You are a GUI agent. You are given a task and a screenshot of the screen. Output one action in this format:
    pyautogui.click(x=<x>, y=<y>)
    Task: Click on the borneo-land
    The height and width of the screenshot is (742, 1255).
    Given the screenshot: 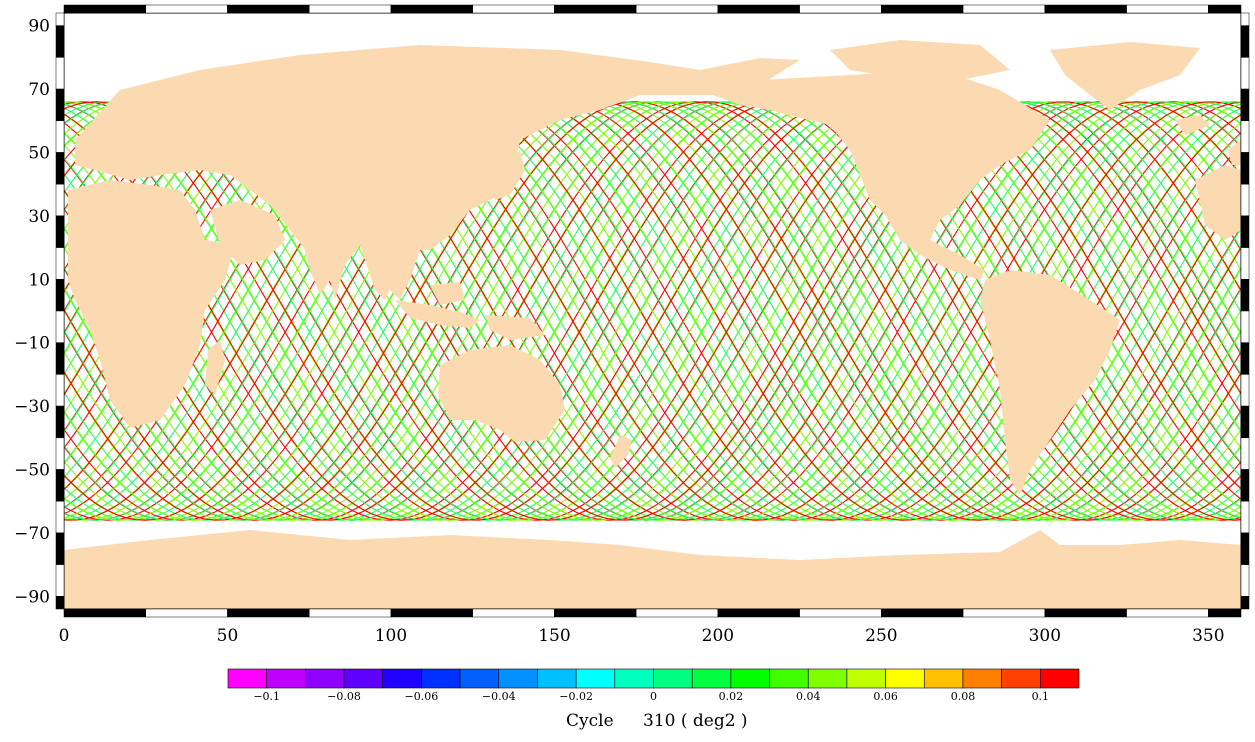 What is the action you would take?
    pyautogui.click(x=447, y=293)
    